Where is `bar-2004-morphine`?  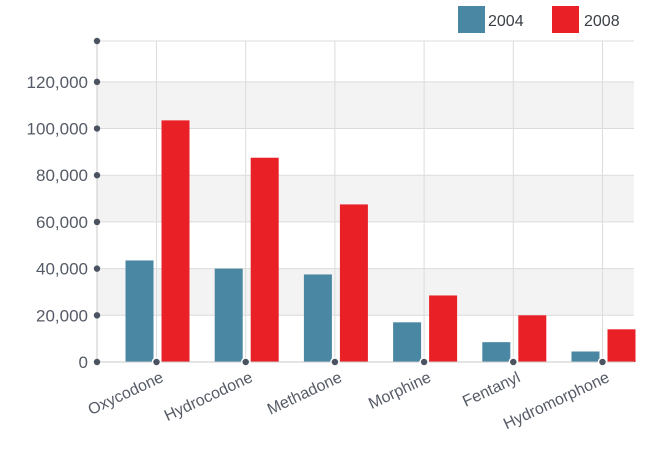 bar-2004-morphine is located at coordinates (407, 342).